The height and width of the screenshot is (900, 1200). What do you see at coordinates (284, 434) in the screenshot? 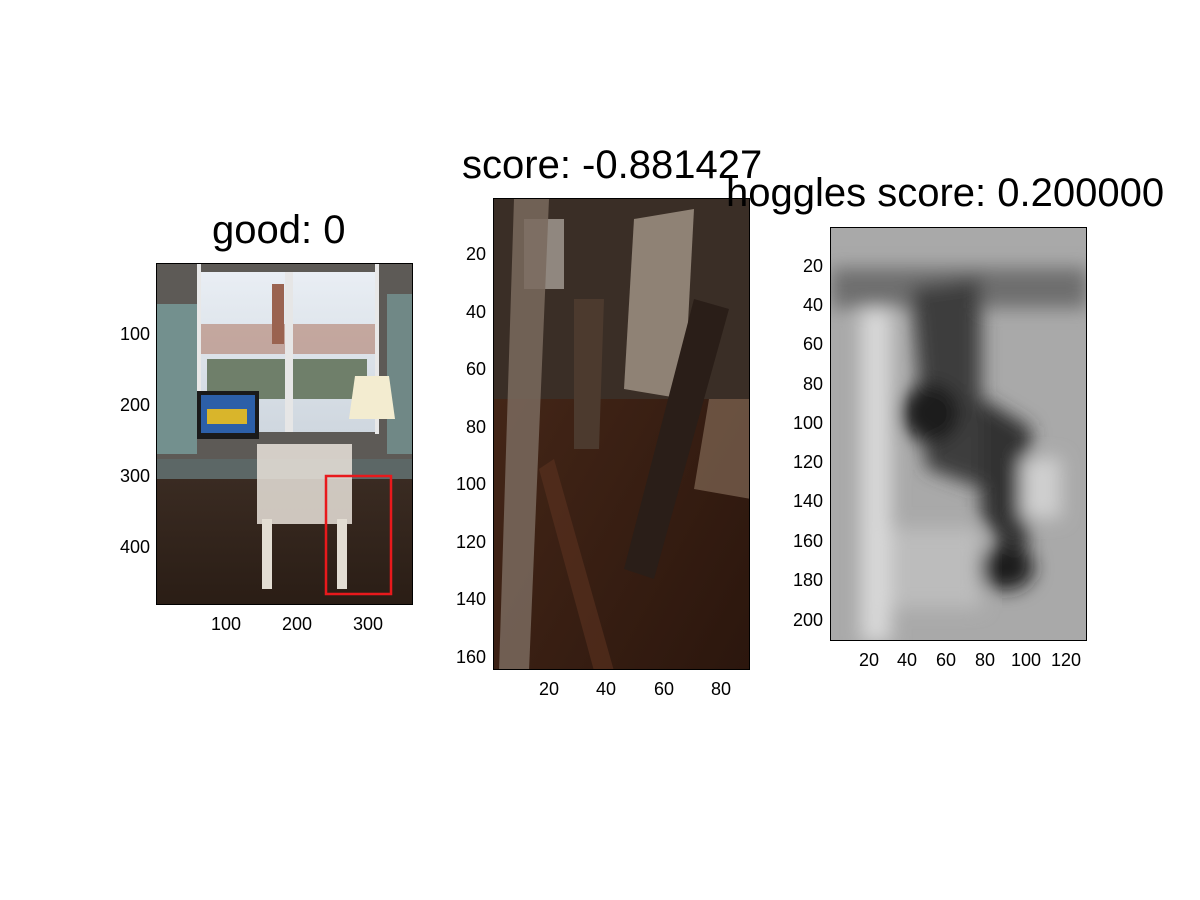
I see `panel1-scene-image` at bounding box center [284, 434].